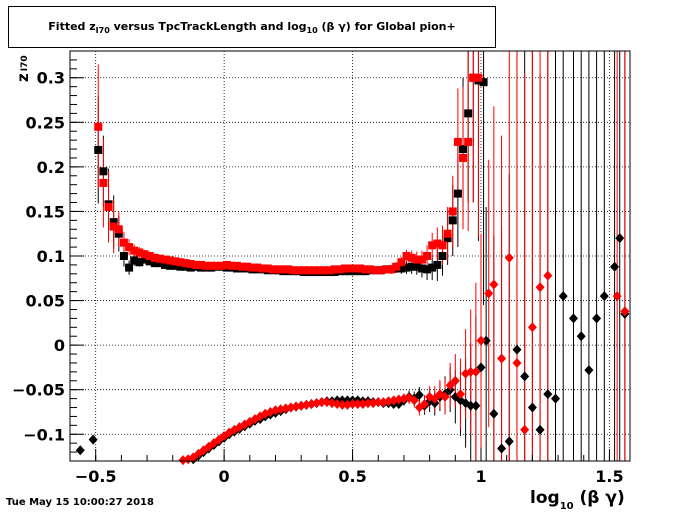 The image size is (700, 514). I want to click on x-axis-label: log10 (β γ), so click(577, 500).